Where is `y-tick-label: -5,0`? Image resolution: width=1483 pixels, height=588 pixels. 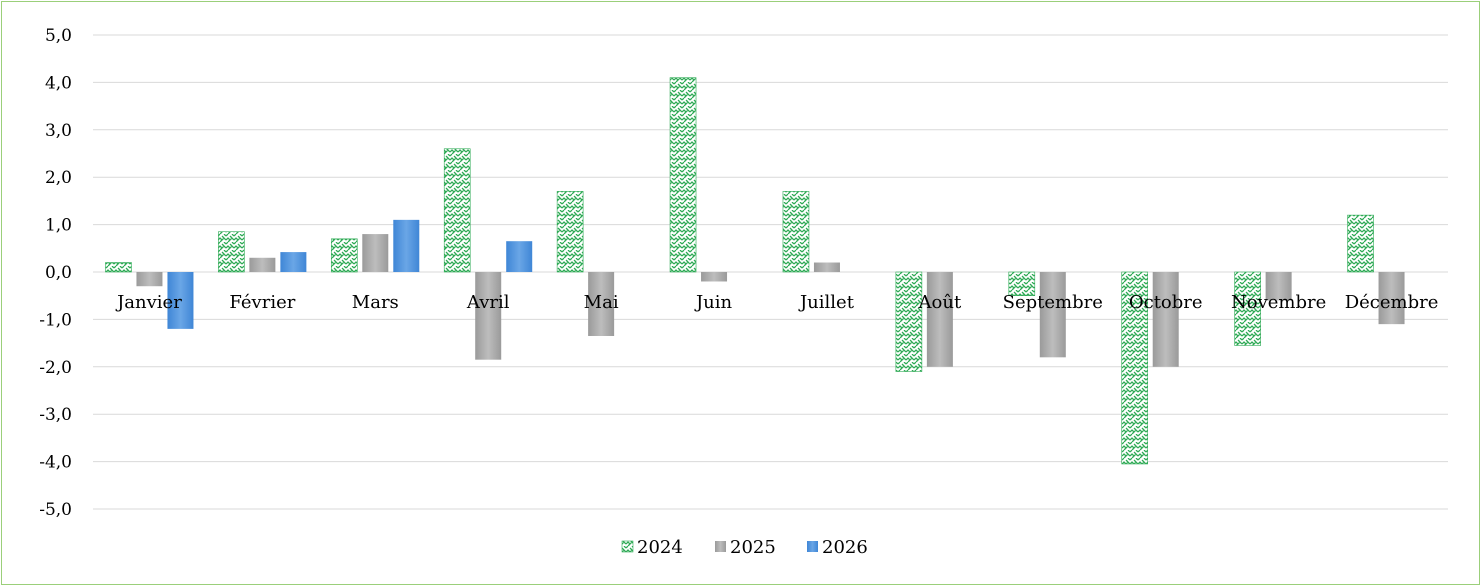 y-tick-label: -5,0 is located at coordinates (55, 510).